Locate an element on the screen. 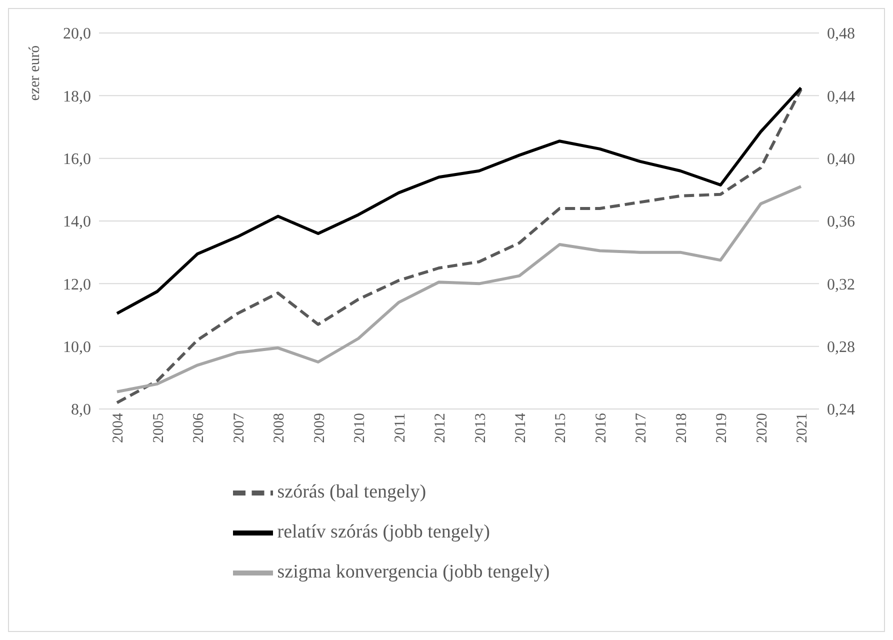 This screenshot has width=893, height=640. y2-tick-label: 0,48 is located at coordinates (841, 34).